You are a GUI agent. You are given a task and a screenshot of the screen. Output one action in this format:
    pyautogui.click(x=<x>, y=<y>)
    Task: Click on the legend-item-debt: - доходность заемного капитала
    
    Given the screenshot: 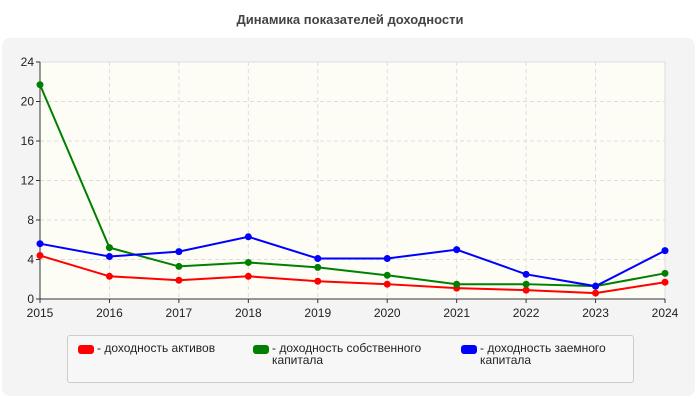 What is the action you would take?
    pyautogui.click(x=550, y=354)
    